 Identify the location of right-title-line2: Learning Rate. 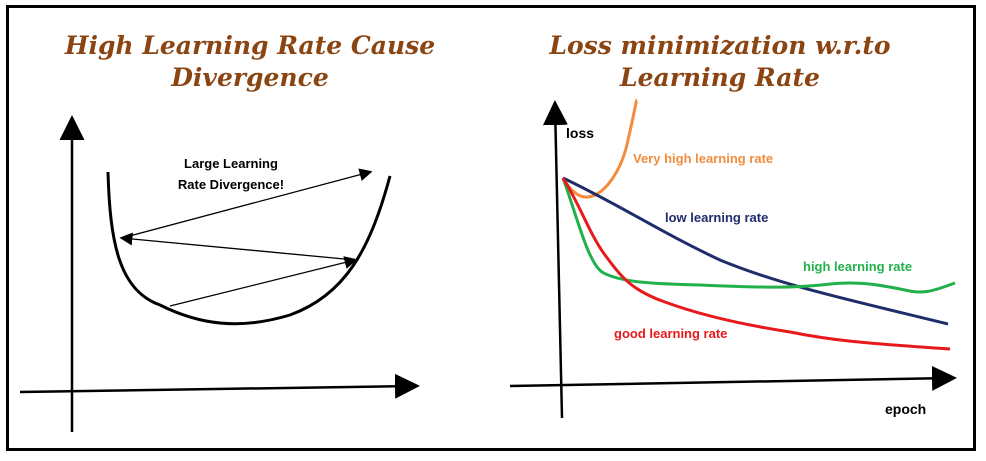
(720, 77).